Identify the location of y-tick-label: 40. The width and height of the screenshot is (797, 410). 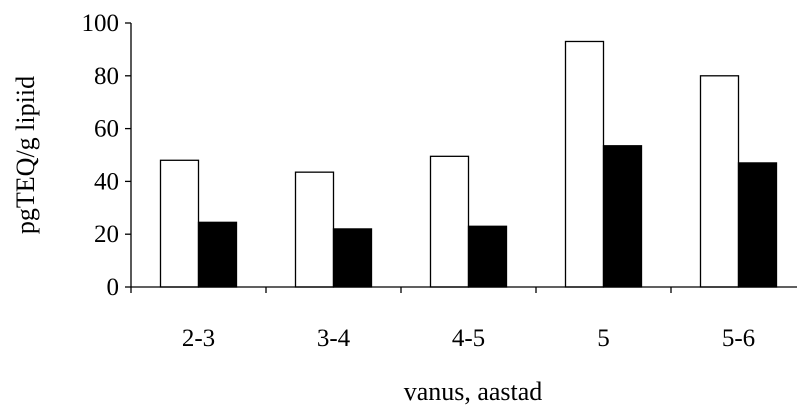
(106, 181).